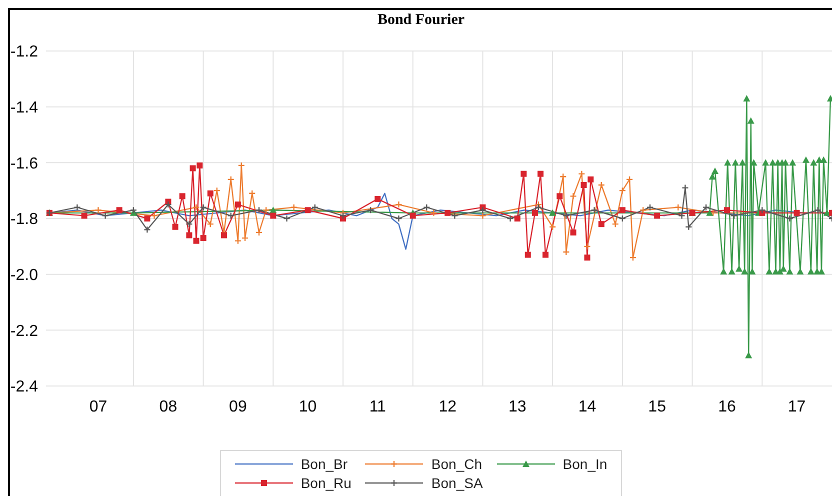 This screenshot has width=832, height=499. What do you see at coordinates (98, 407) in the screenshot?
I see `x-tick-label: 07` at bounding box center [98, 407].